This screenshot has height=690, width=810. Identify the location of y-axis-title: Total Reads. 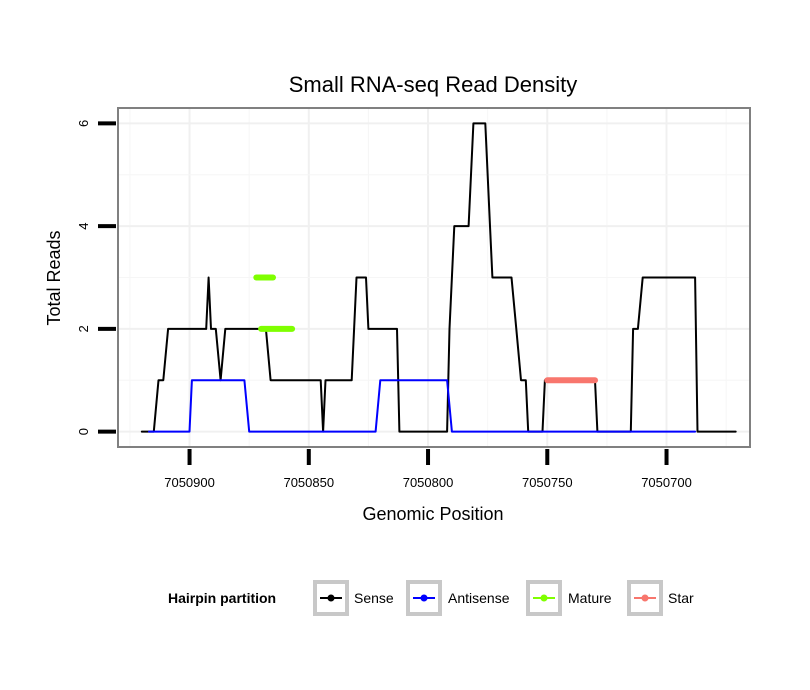
(54, 277).